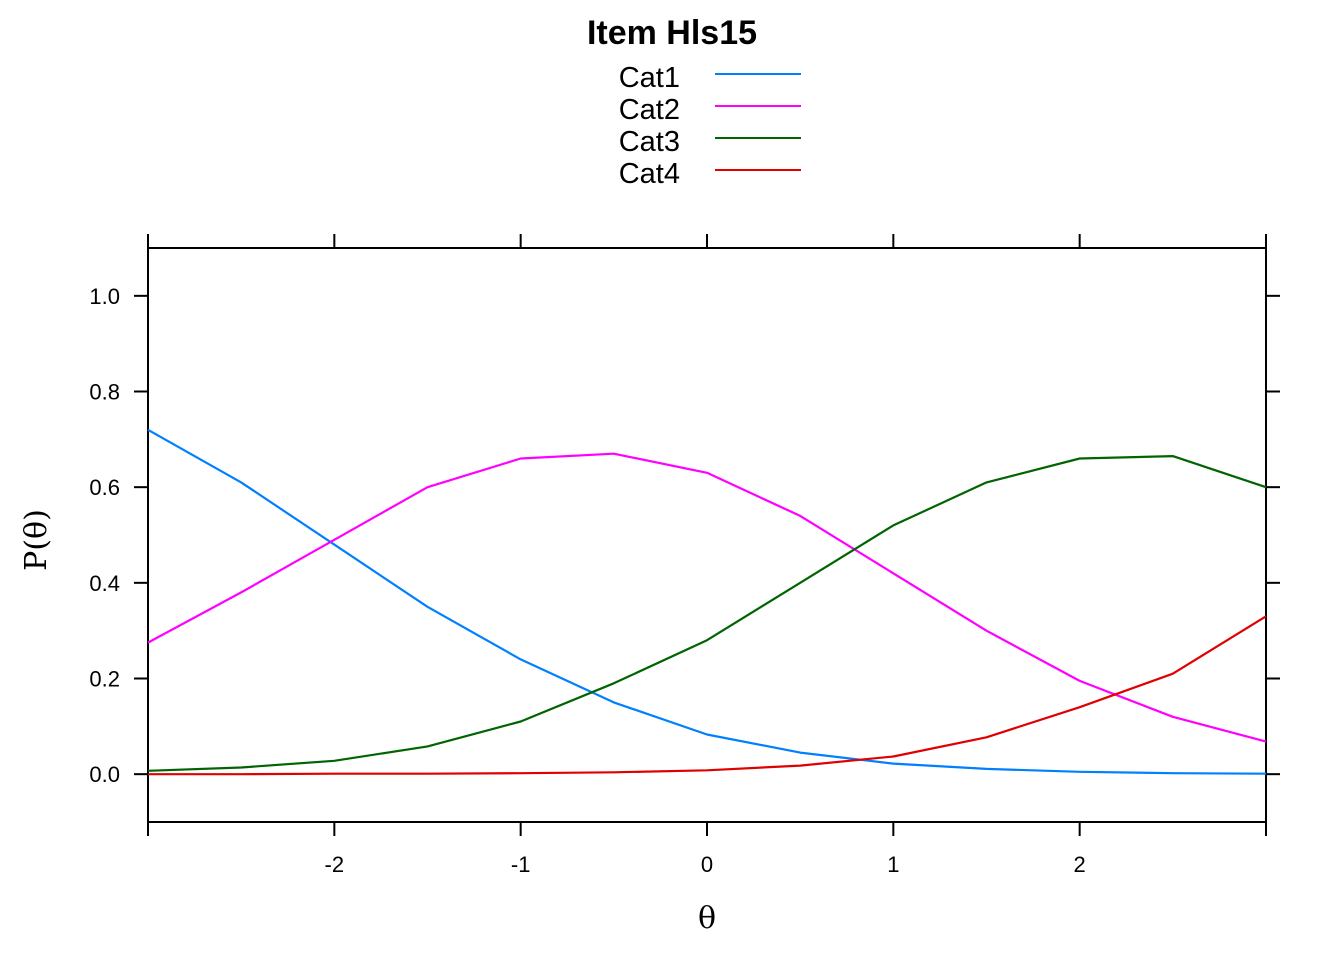 The height and width of the screenshot is (960, 1344). Describe the element at coordinates (707, 918) in the screenshot. I see `x-axis-label: θ` at that location.